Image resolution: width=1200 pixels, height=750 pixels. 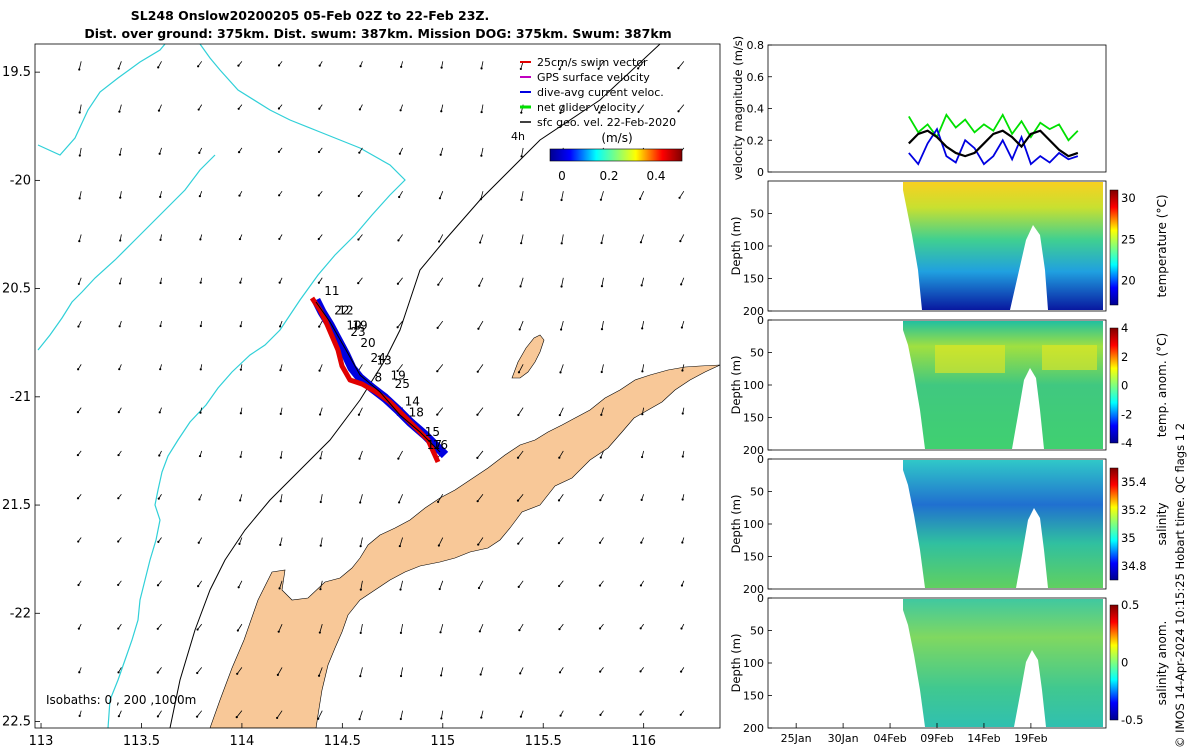 I want to click on velocity-axes, so click(x=937, y=108).